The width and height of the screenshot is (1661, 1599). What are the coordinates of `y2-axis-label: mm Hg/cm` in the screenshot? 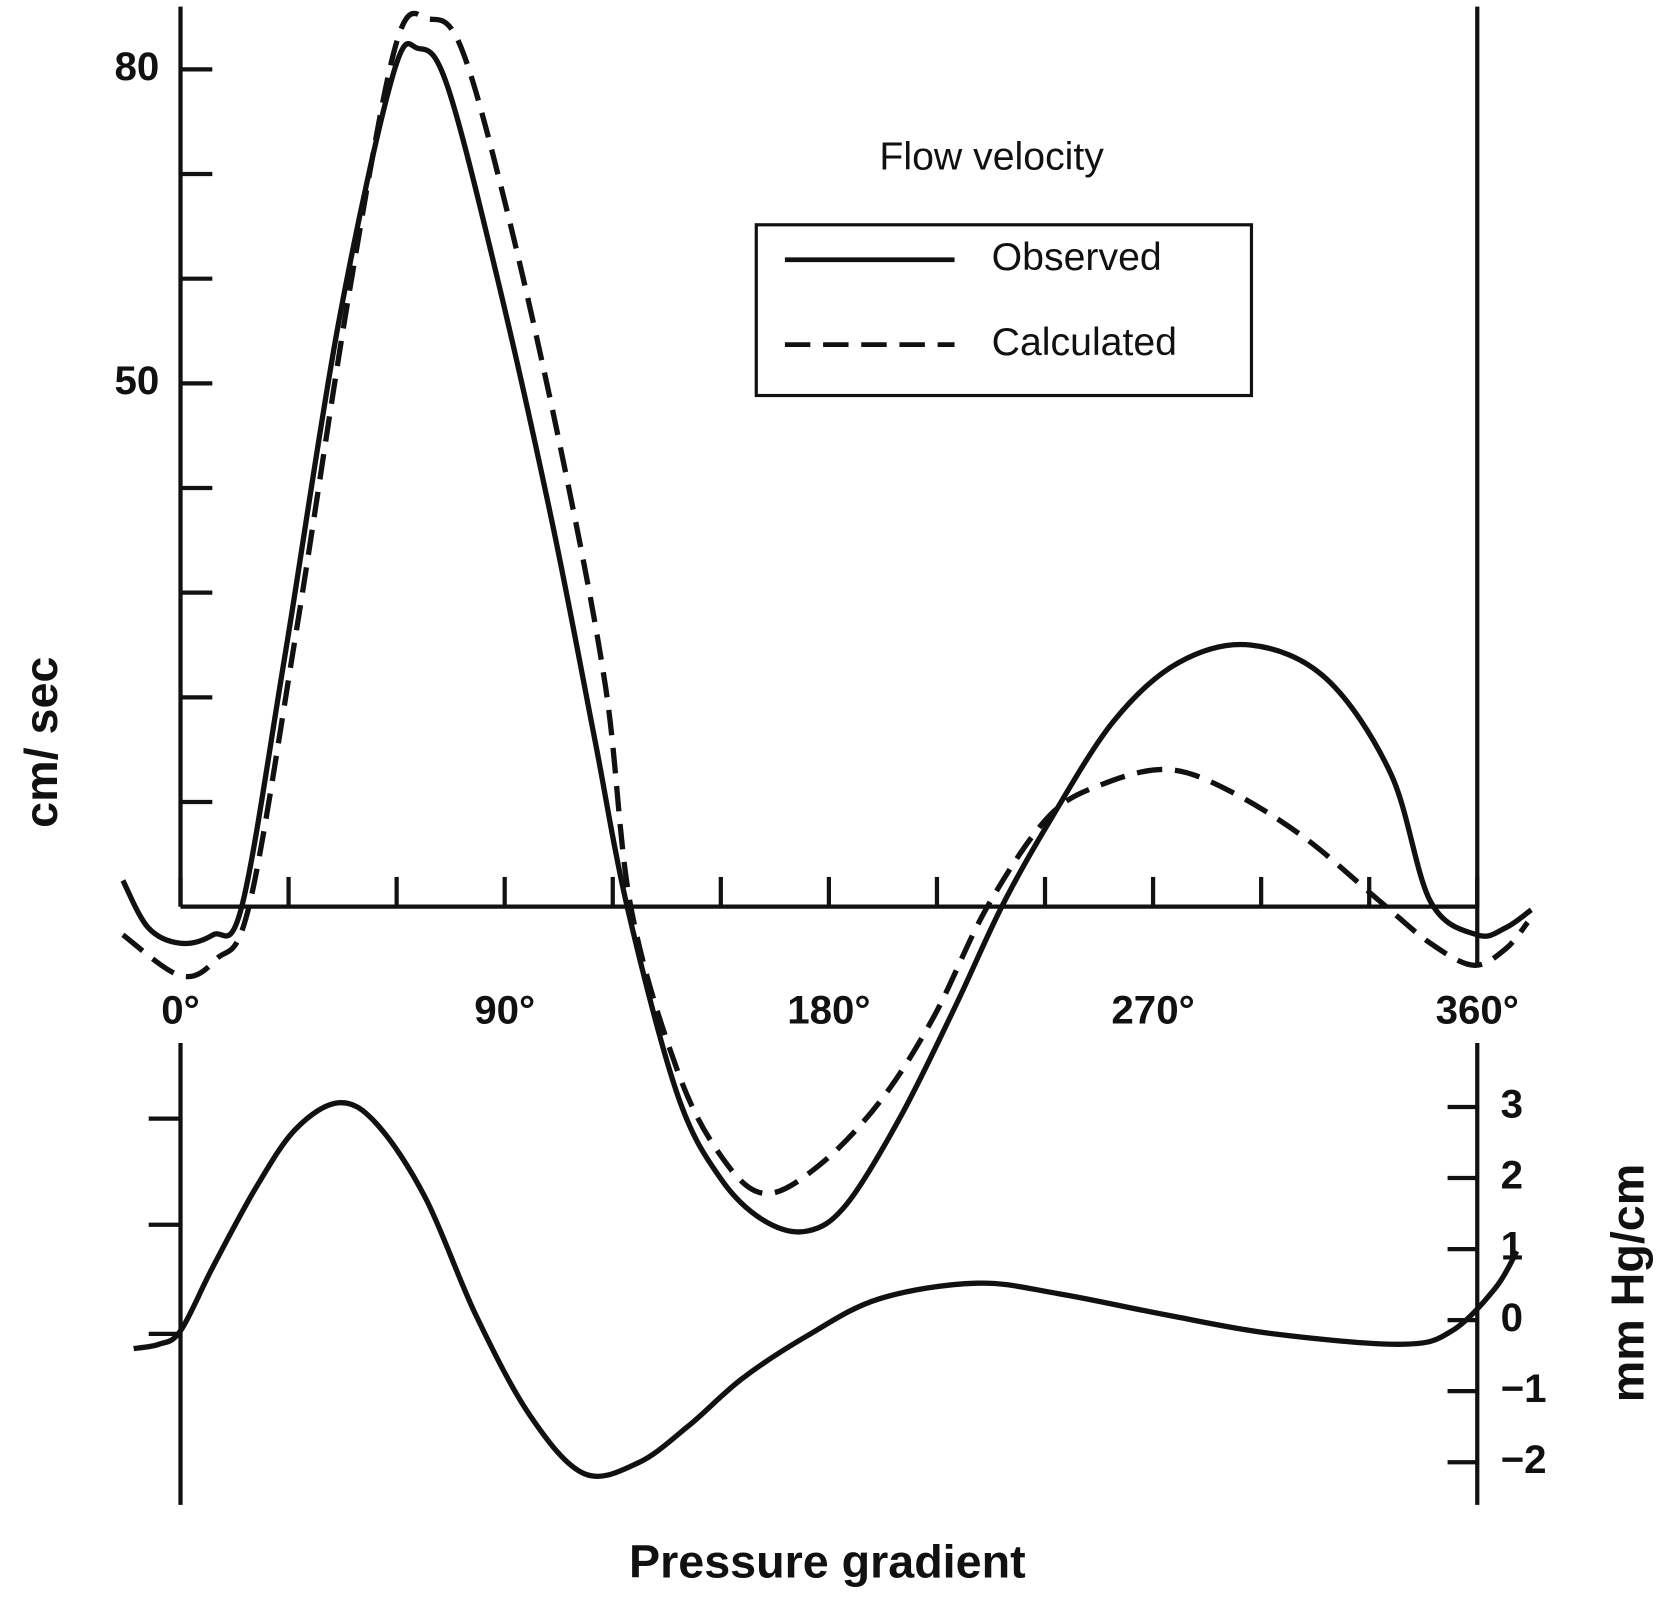 It's located at (1627, 1283).